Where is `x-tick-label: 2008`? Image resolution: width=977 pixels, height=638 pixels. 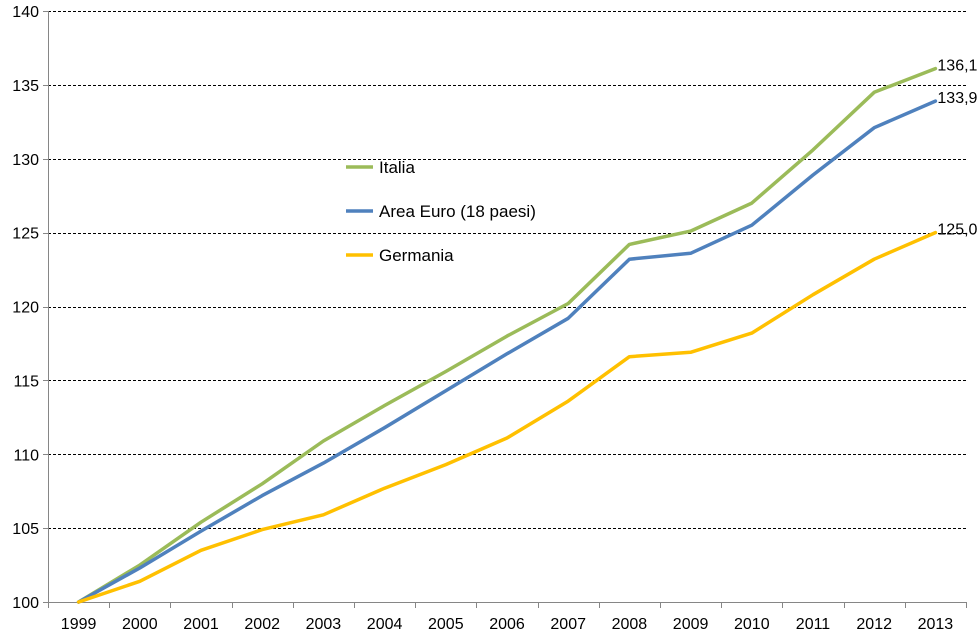 x-tick-label: 2008 is located at coordinates (630, 624).